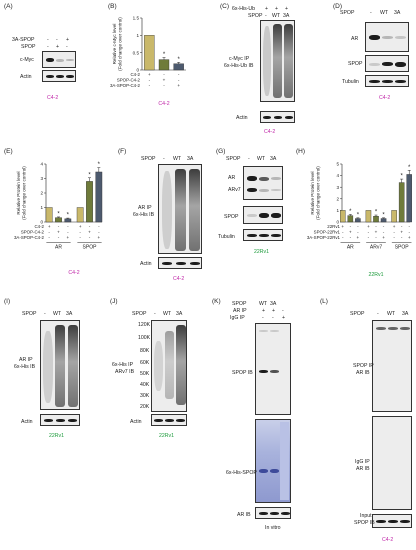 The height and width of the screenshot is (550, 416). What do you see at coordinates (144, 325) in the screenshot?
I see `mw-marker: 120K` at bounding box center [144, 325].